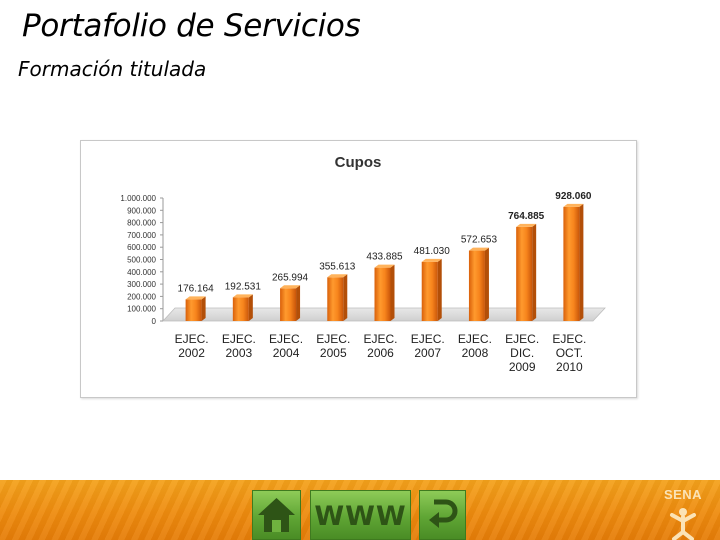 The width and height of the screenshot is (720, 540). I want to click on www-label: WWW, so click(360, 516).